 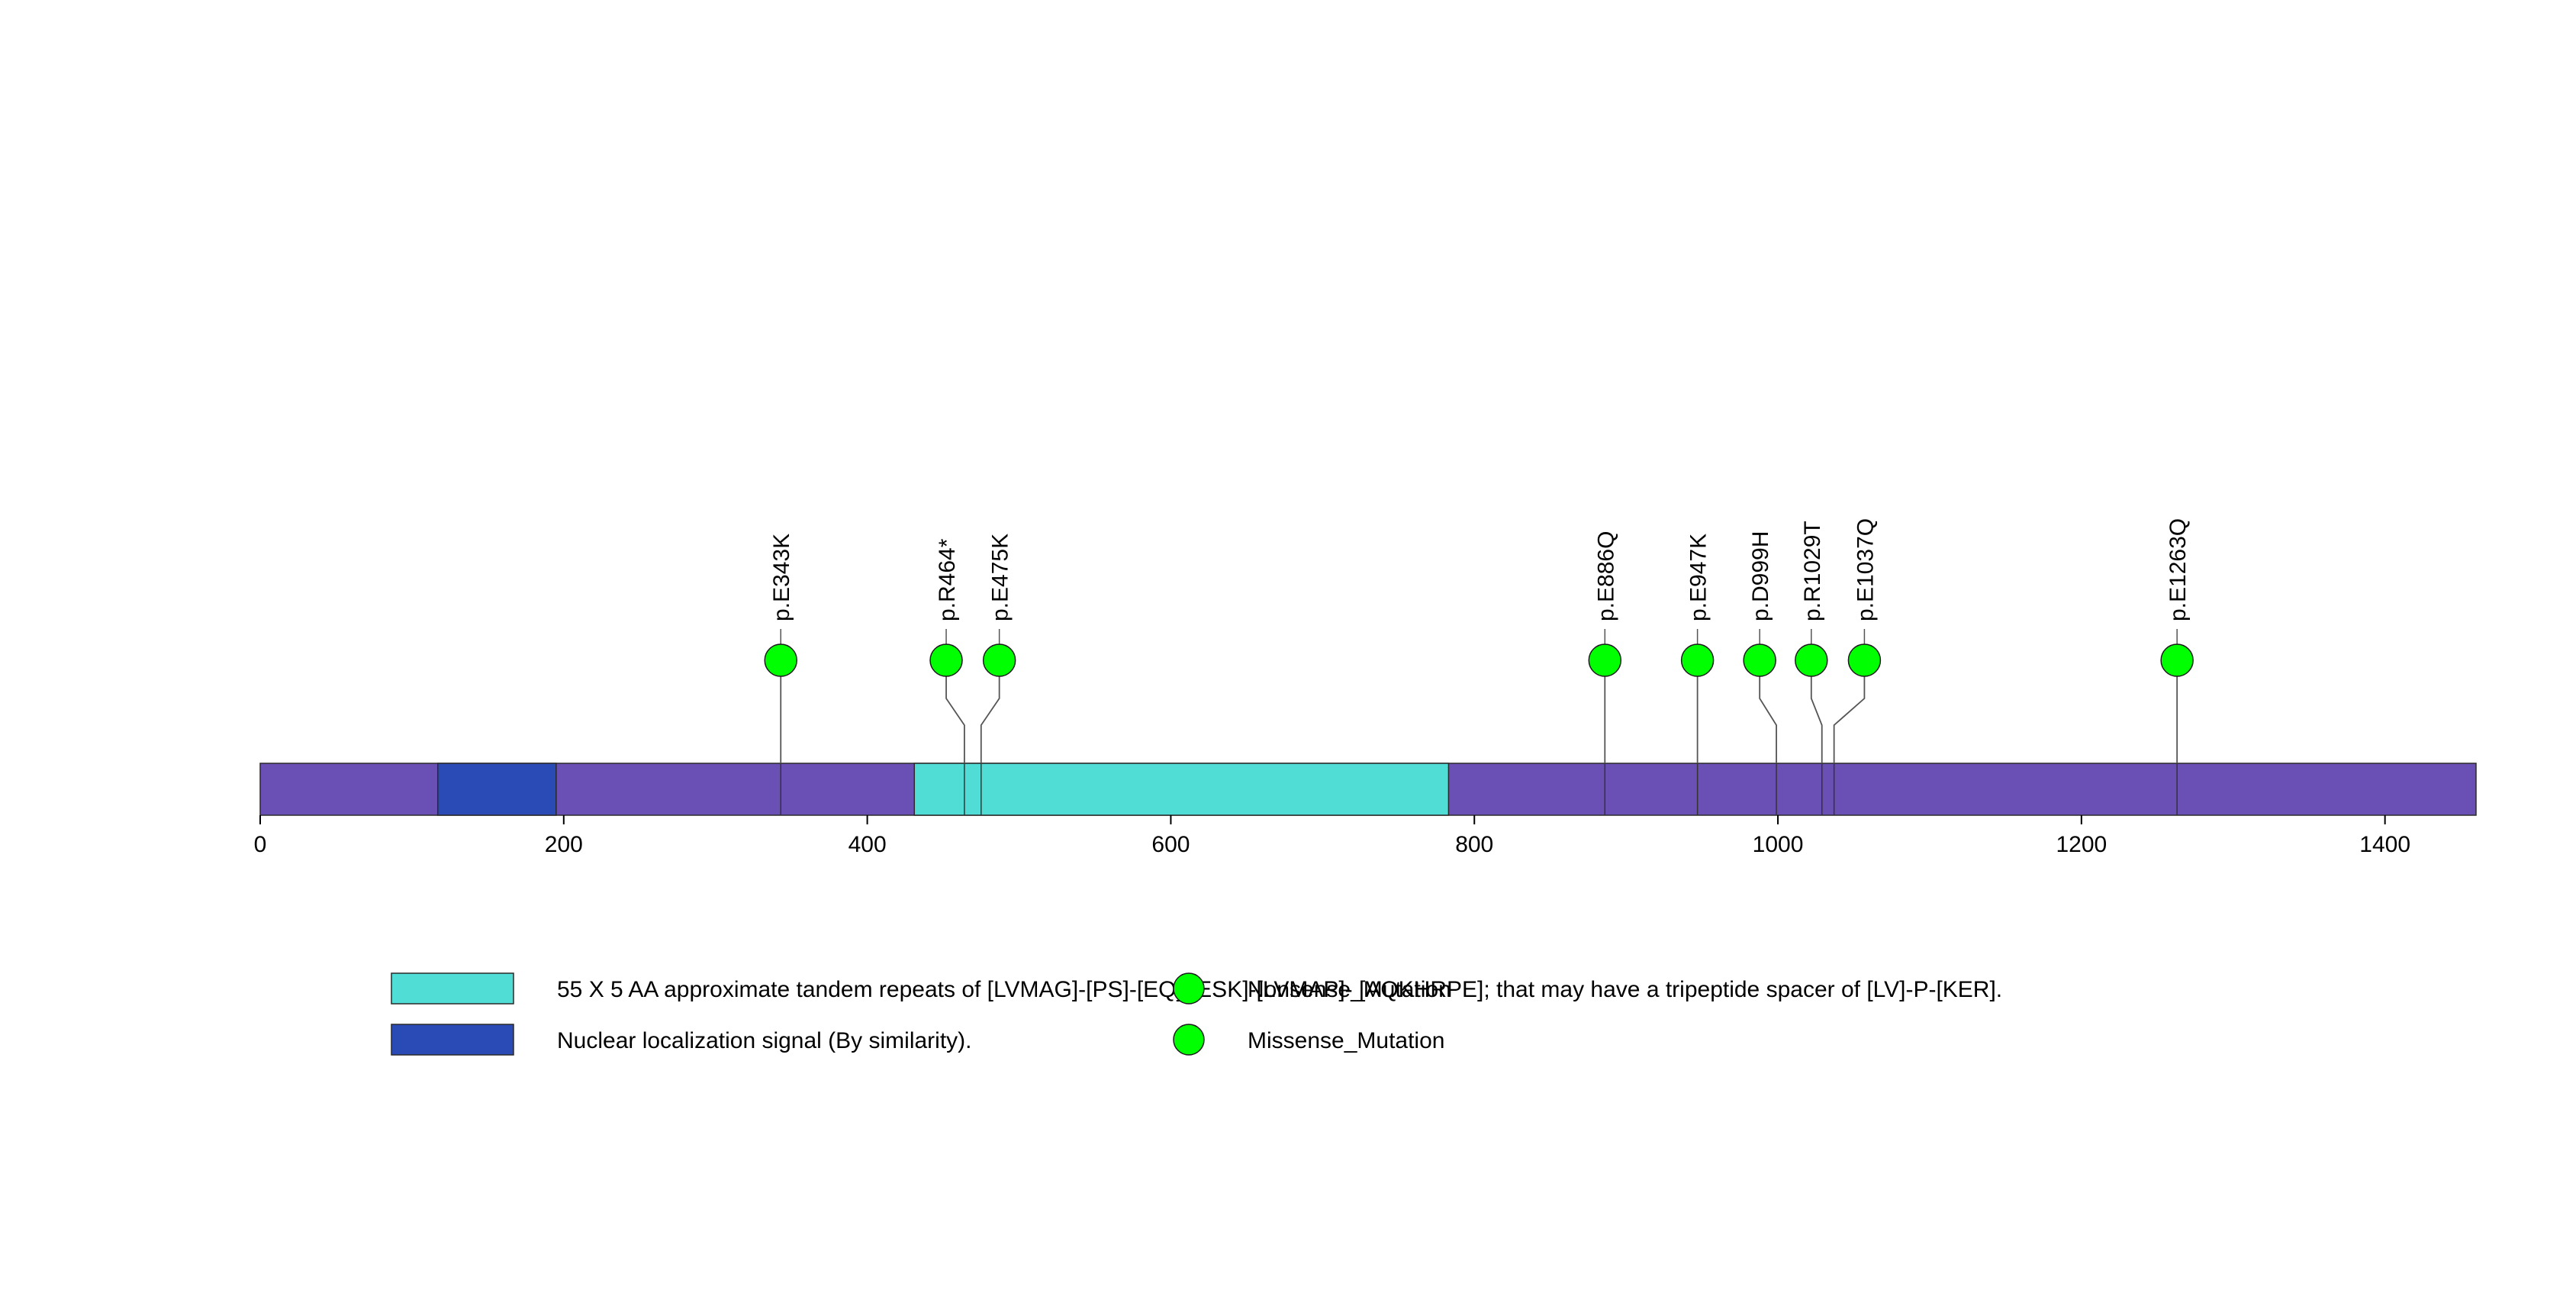 I want to click on x-tick-label-7: 1400, so click(x=2384, y=844).